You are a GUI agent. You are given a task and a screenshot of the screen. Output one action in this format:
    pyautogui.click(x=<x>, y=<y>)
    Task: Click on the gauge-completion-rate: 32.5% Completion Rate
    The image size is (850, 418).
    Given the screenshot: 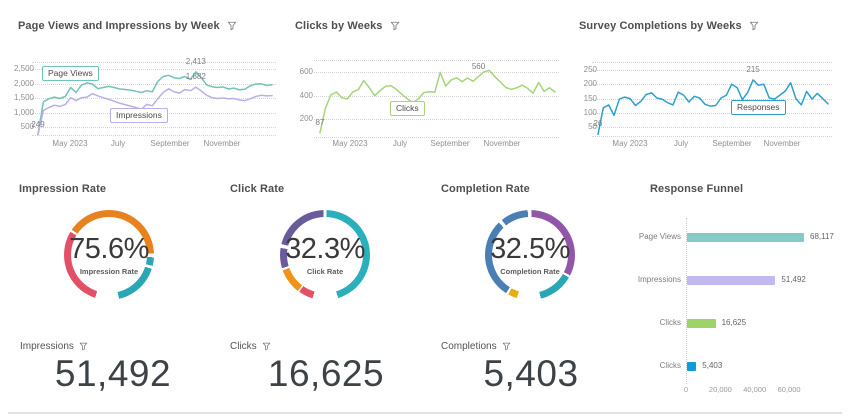 What is the action you would take?
    pyautogui.click(x=530, y=255)
    